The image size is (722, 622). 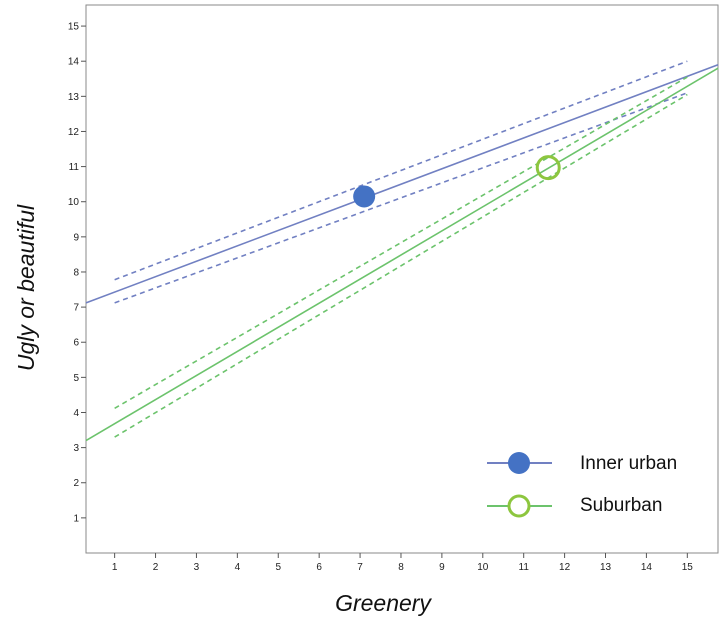 What do you see at coordinates (76, 237) in the screenshot?
I see `y-tick-label: 9` at bounding box center [76, 237].